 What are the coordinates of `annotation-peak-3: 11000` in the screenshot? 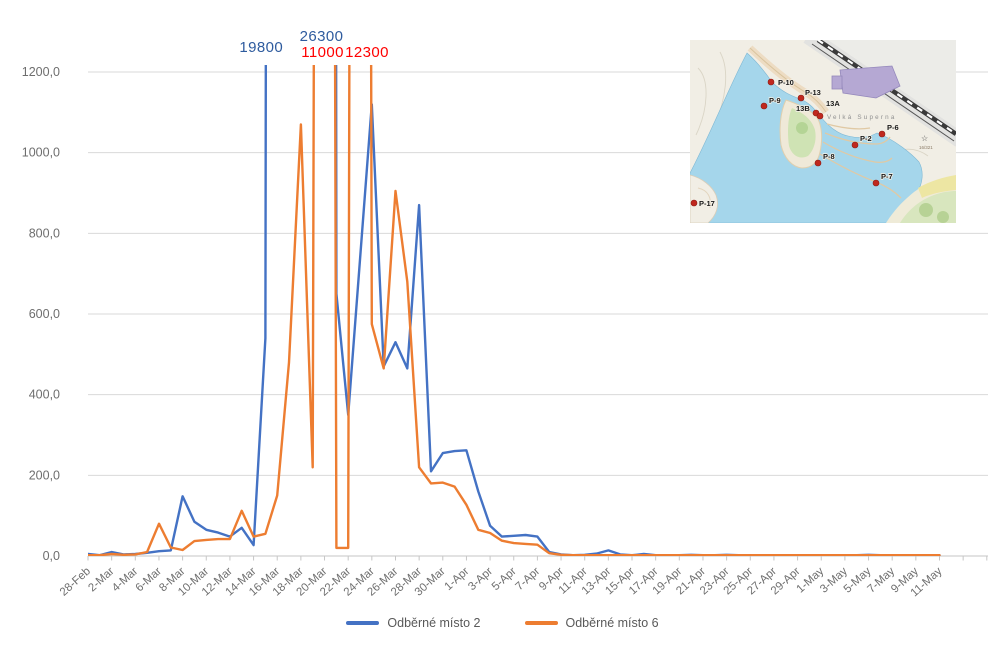 It's located at (322, 52).